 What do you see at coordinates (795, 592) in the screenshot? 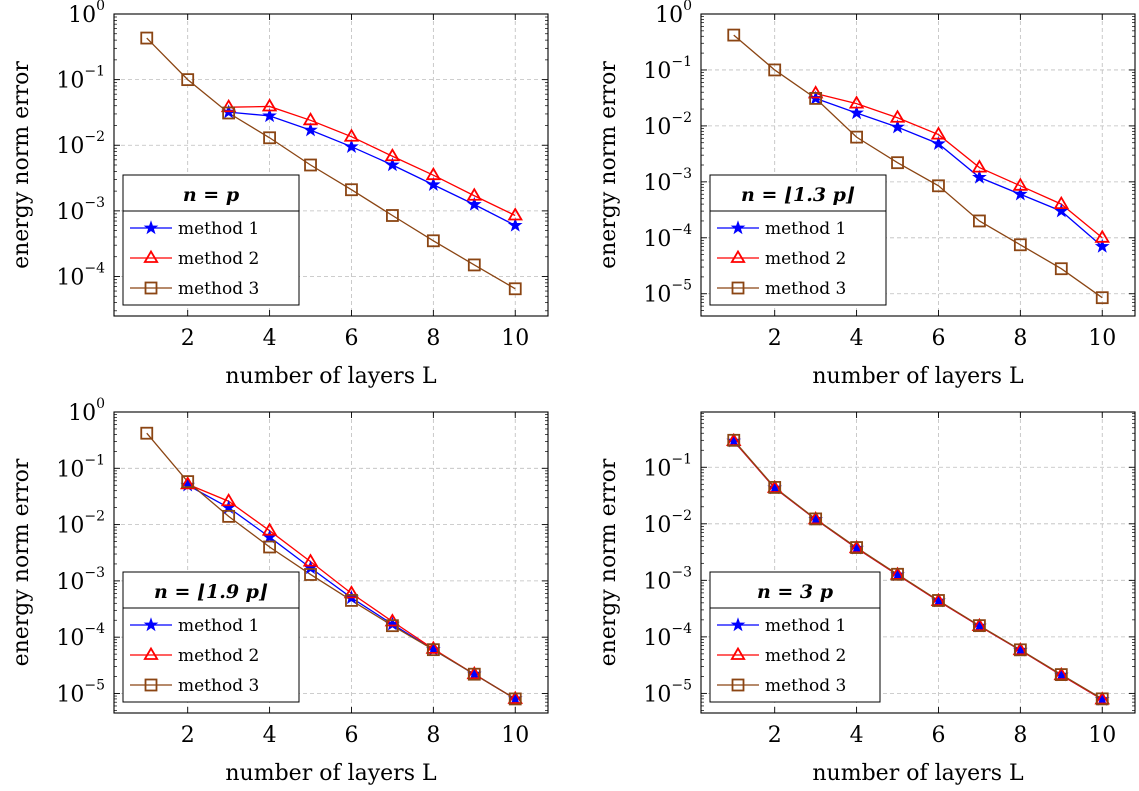
I see `legend-title: n = 3 p` at bounding box center [795, 592].